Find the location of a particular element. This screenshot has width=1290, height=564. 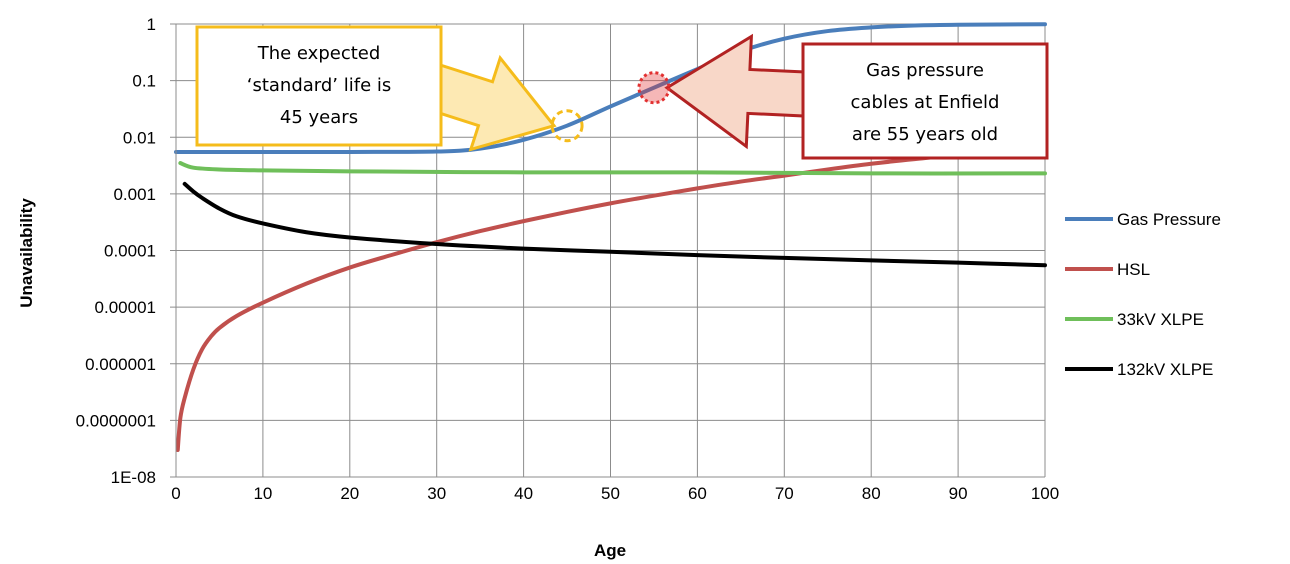

x-tick-label: 90 is located at coordinates (958, 493).